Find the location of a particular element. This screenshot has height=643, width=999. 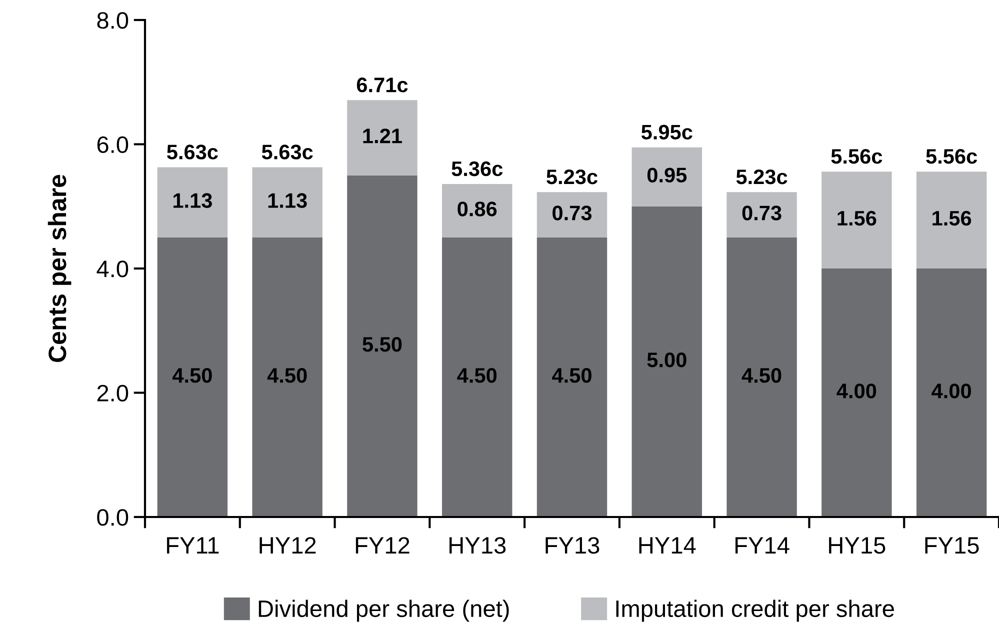

x-tick-label: FY12 is located at coordinates (383, 545).